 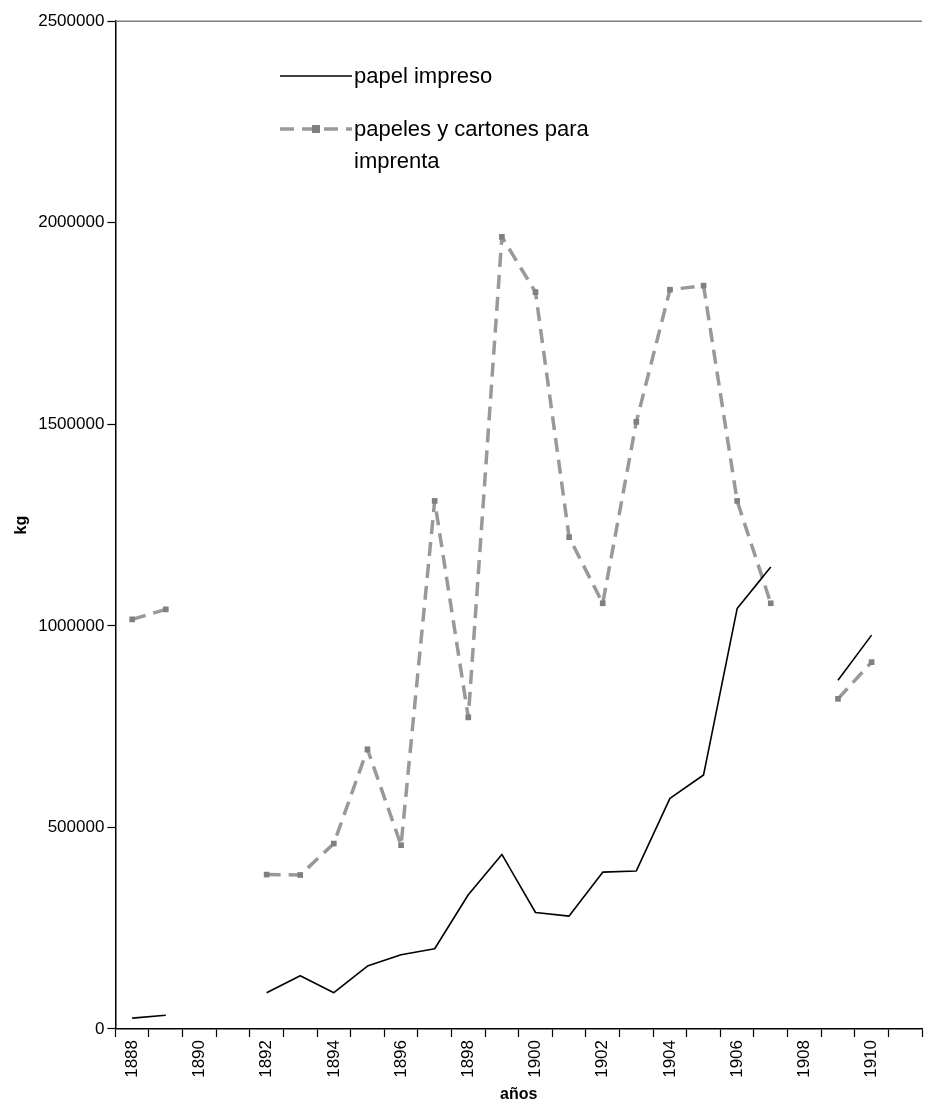 What do you see at coordinates (736, 1058) in the screenshot?
I see `x-tick-label: 1906` at bounding box center [736, 1058].